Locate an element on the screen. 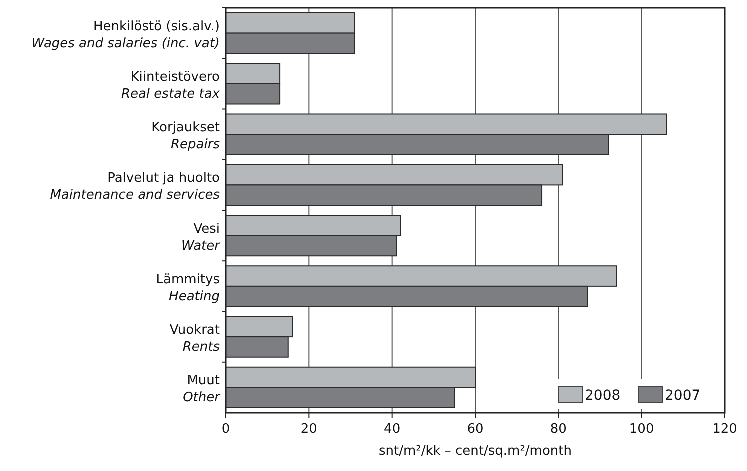 The image size is (747, 471). y-tick-label: Lämmitys Heating is located at coordinates (188, 288).